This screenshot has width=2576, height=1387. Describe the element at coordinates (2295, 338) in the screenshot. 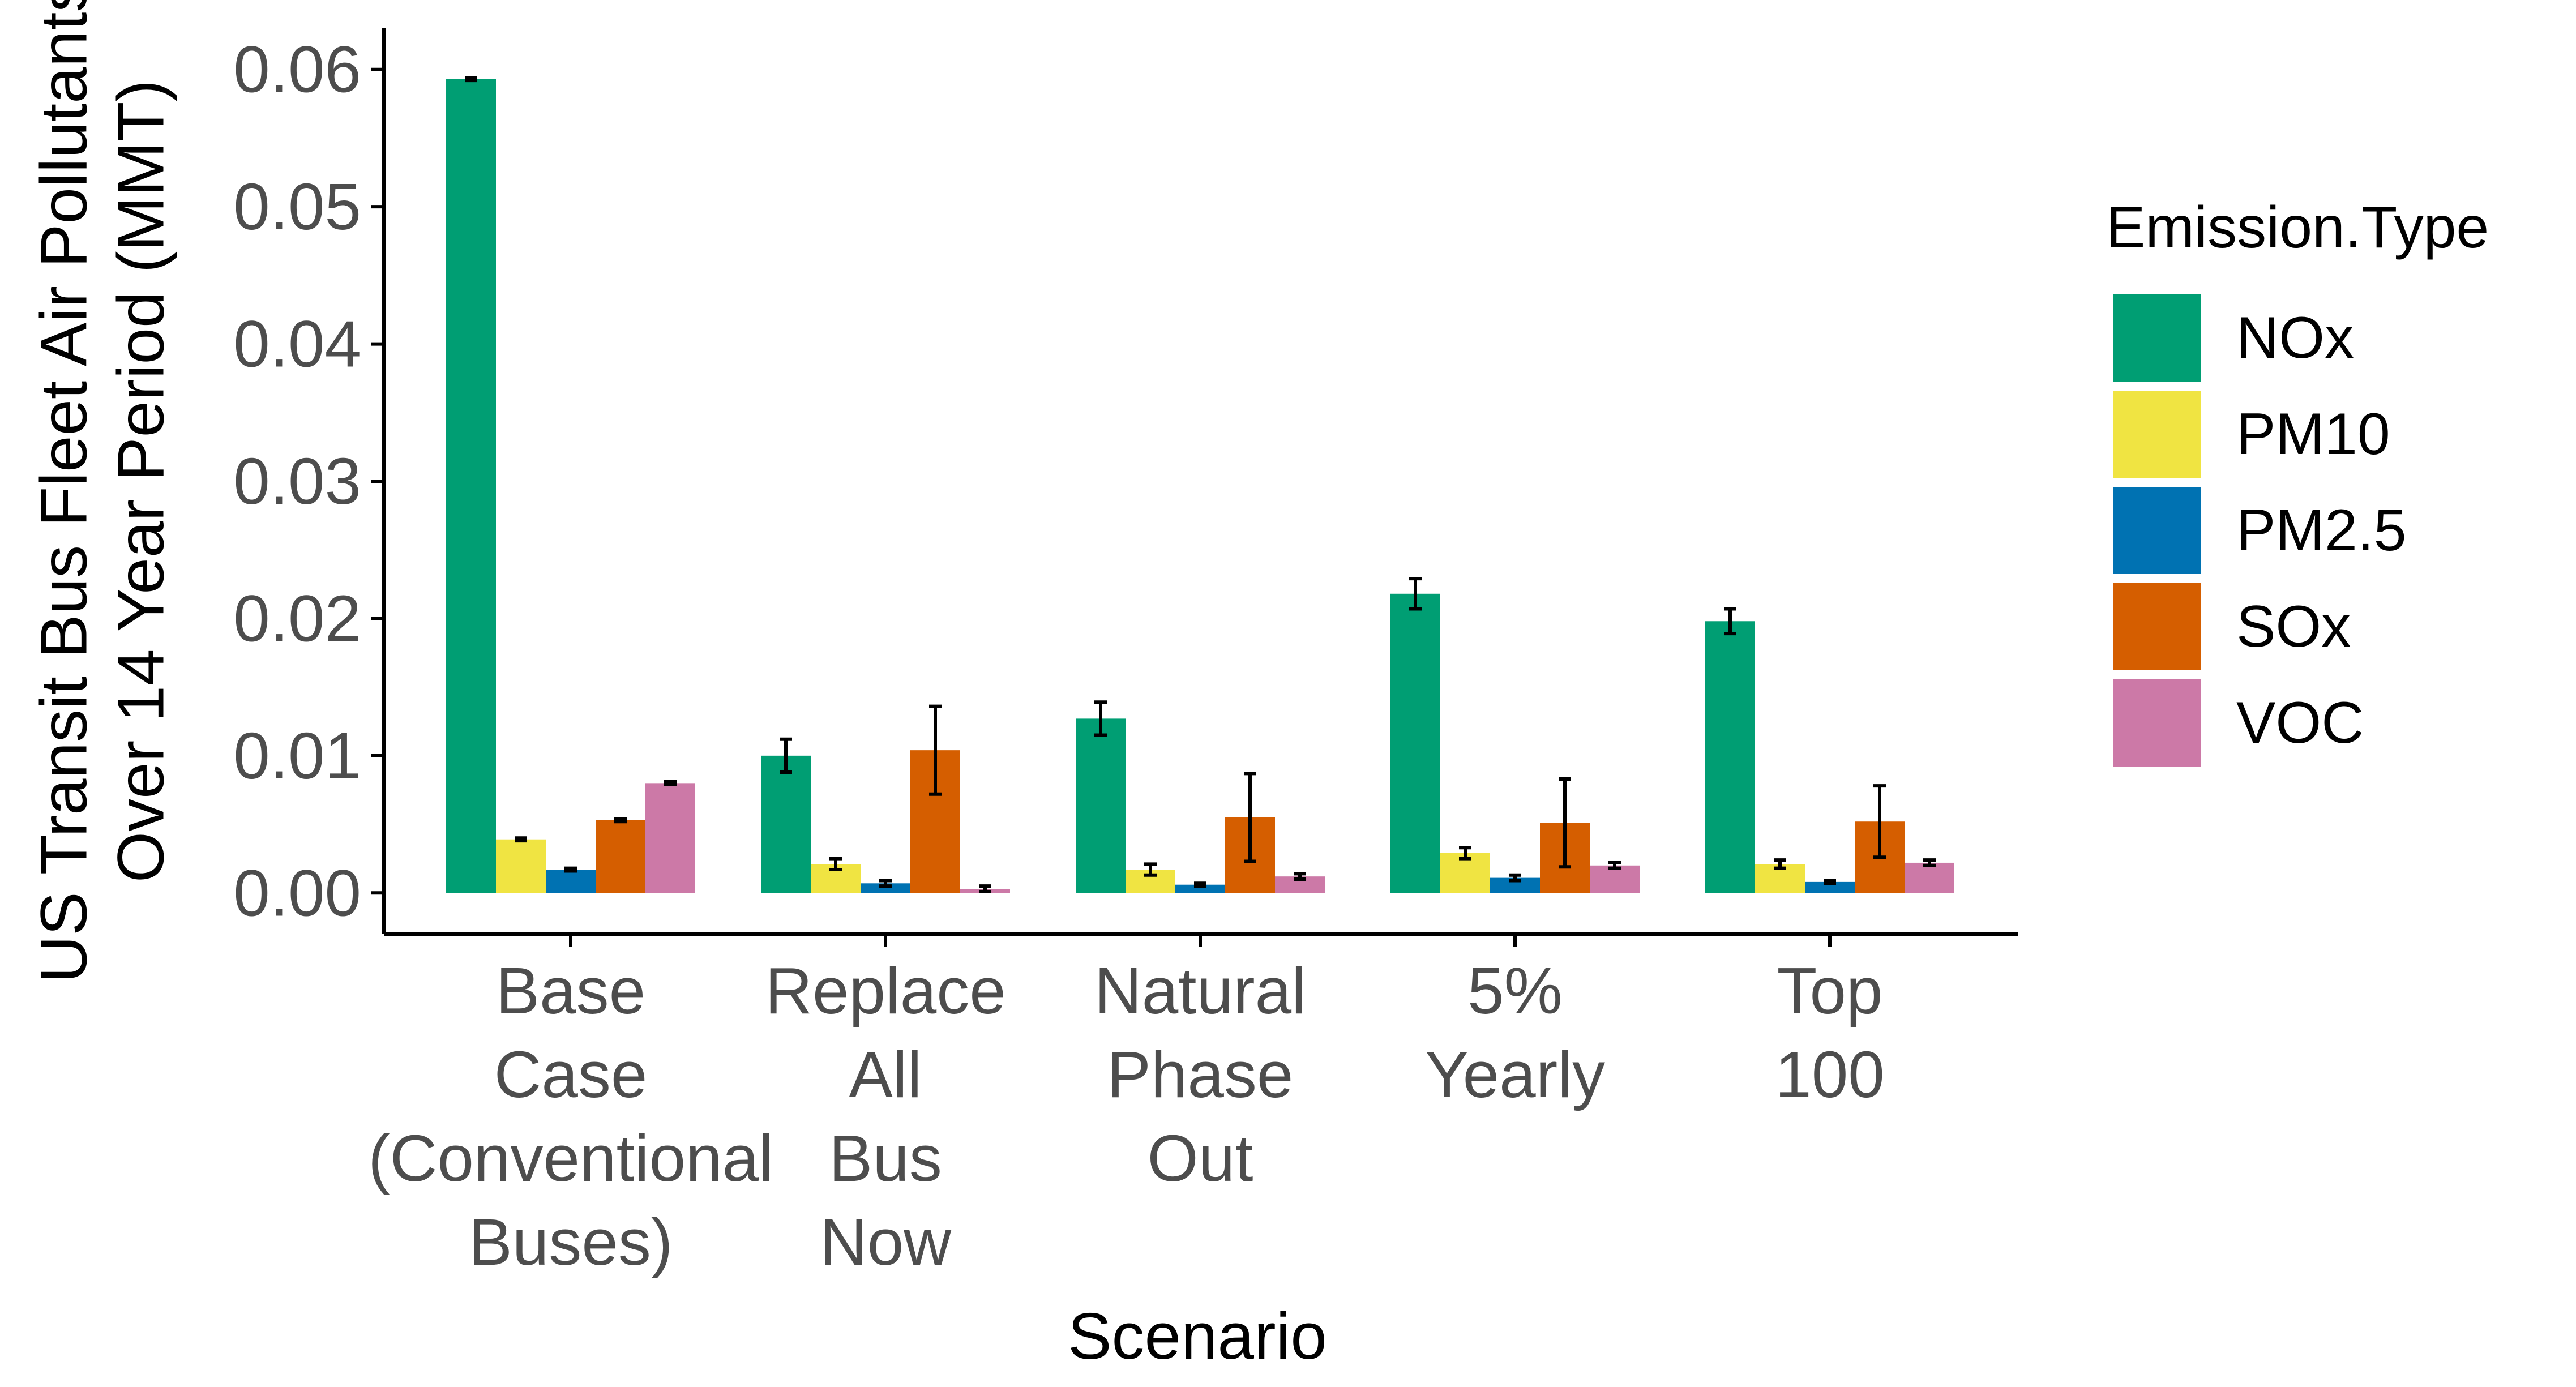

I see `legend-label: NOx` at that location.